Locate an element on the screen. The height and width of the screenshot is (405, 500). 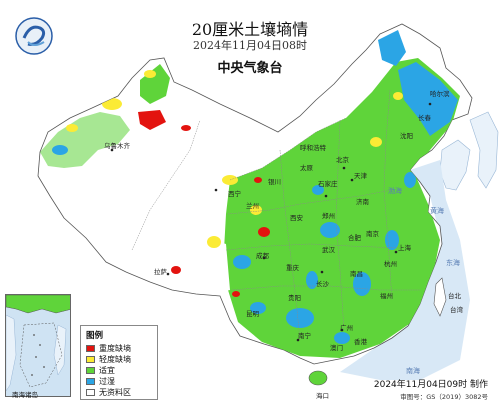
region-wet-northeast is located at coordinates (428, 99).